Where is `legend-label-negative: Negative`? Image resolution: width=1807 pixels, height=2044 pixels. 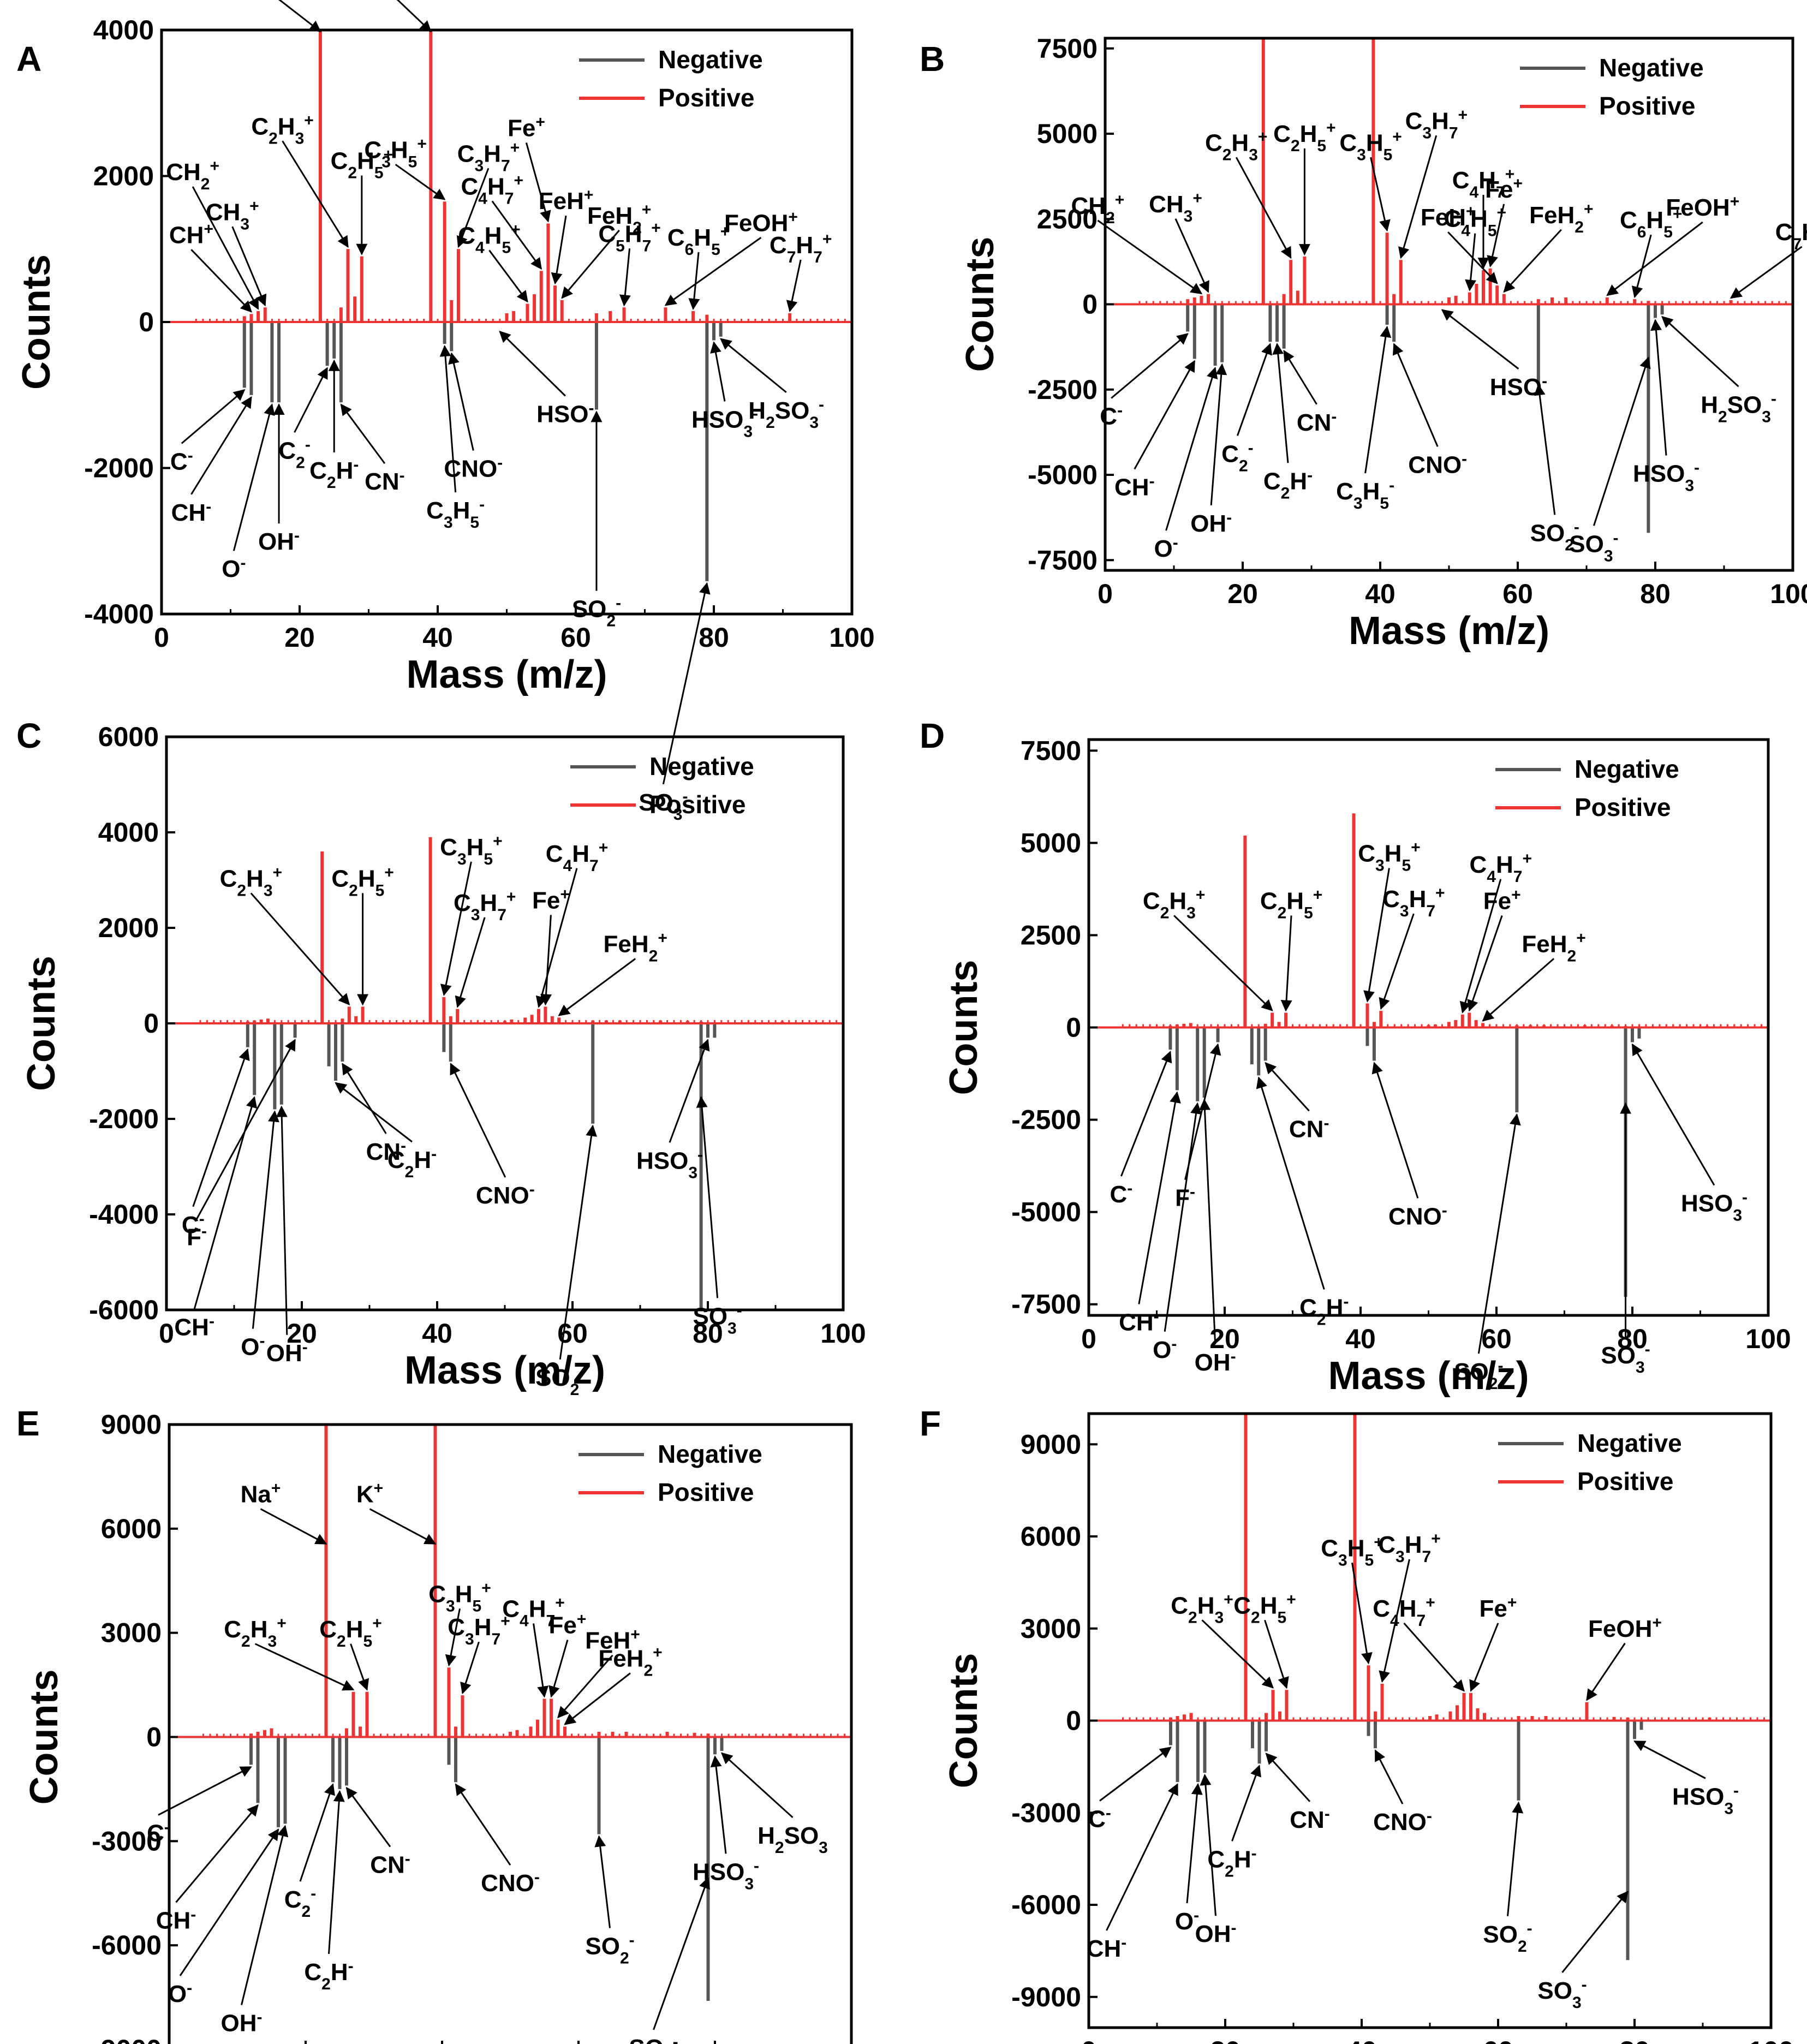
legend-label-negative: Negative is located at coordinates (710, 59).